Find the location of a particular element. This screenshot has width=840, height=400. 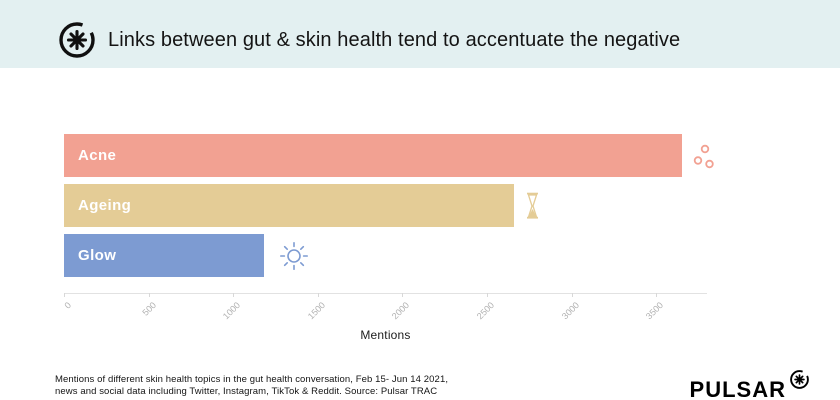

sun-icon is located at coordinates (294, 256).